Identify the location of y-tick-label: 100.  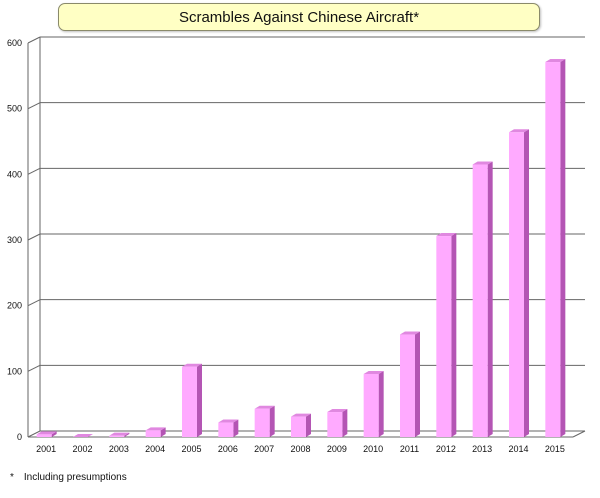
(14, 371).